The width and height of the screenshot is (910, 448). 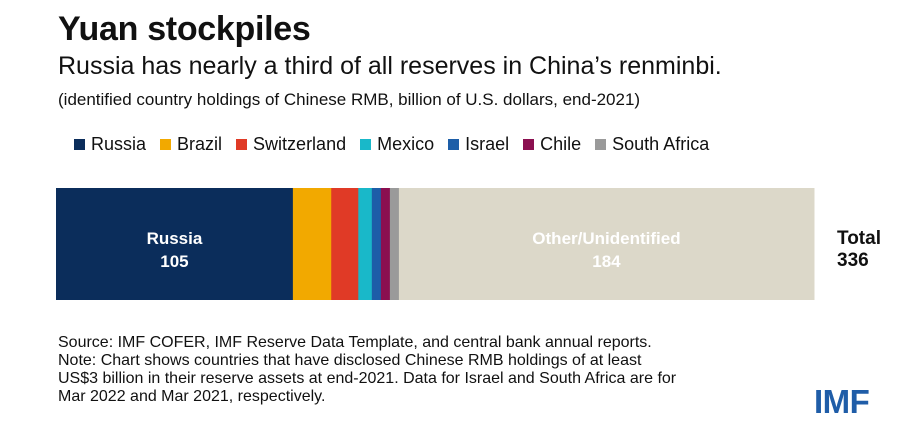 I want to click on legend-item-mexico: Mexico, so click(x=397, y=144).